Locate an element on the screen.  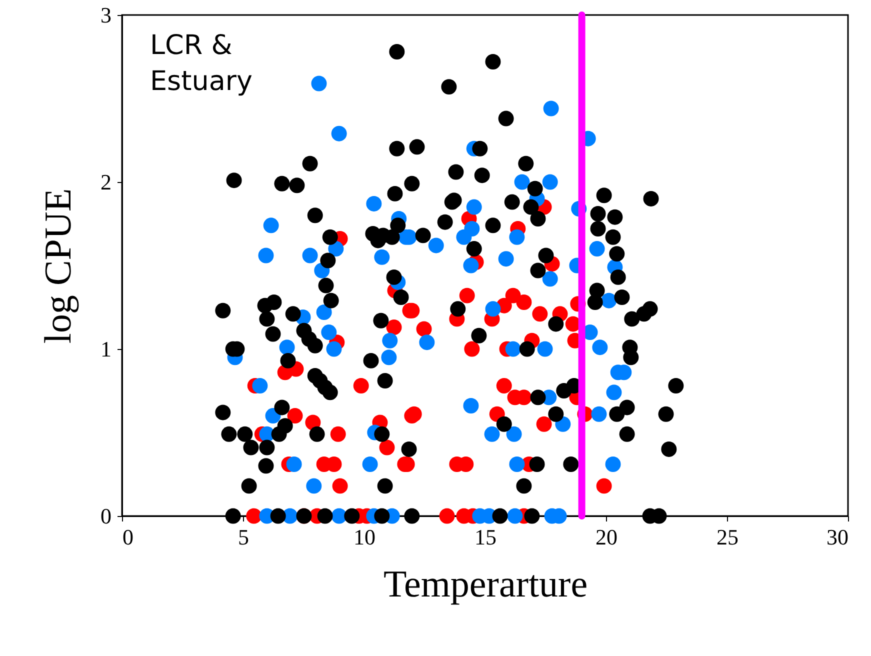
x-tick-label: 5 is located at coordinates (243, 537).